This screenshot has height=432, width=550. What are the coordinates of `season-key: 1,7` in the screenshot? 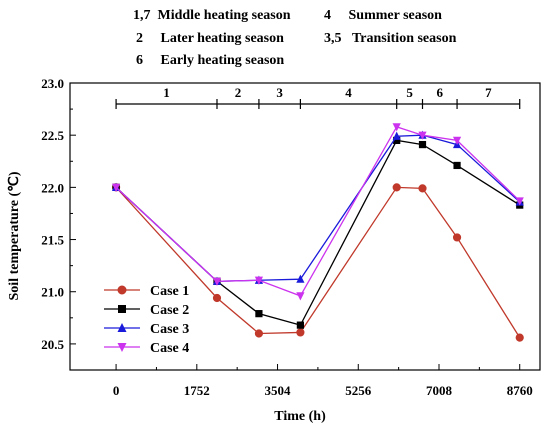 It's located at (142, 15).